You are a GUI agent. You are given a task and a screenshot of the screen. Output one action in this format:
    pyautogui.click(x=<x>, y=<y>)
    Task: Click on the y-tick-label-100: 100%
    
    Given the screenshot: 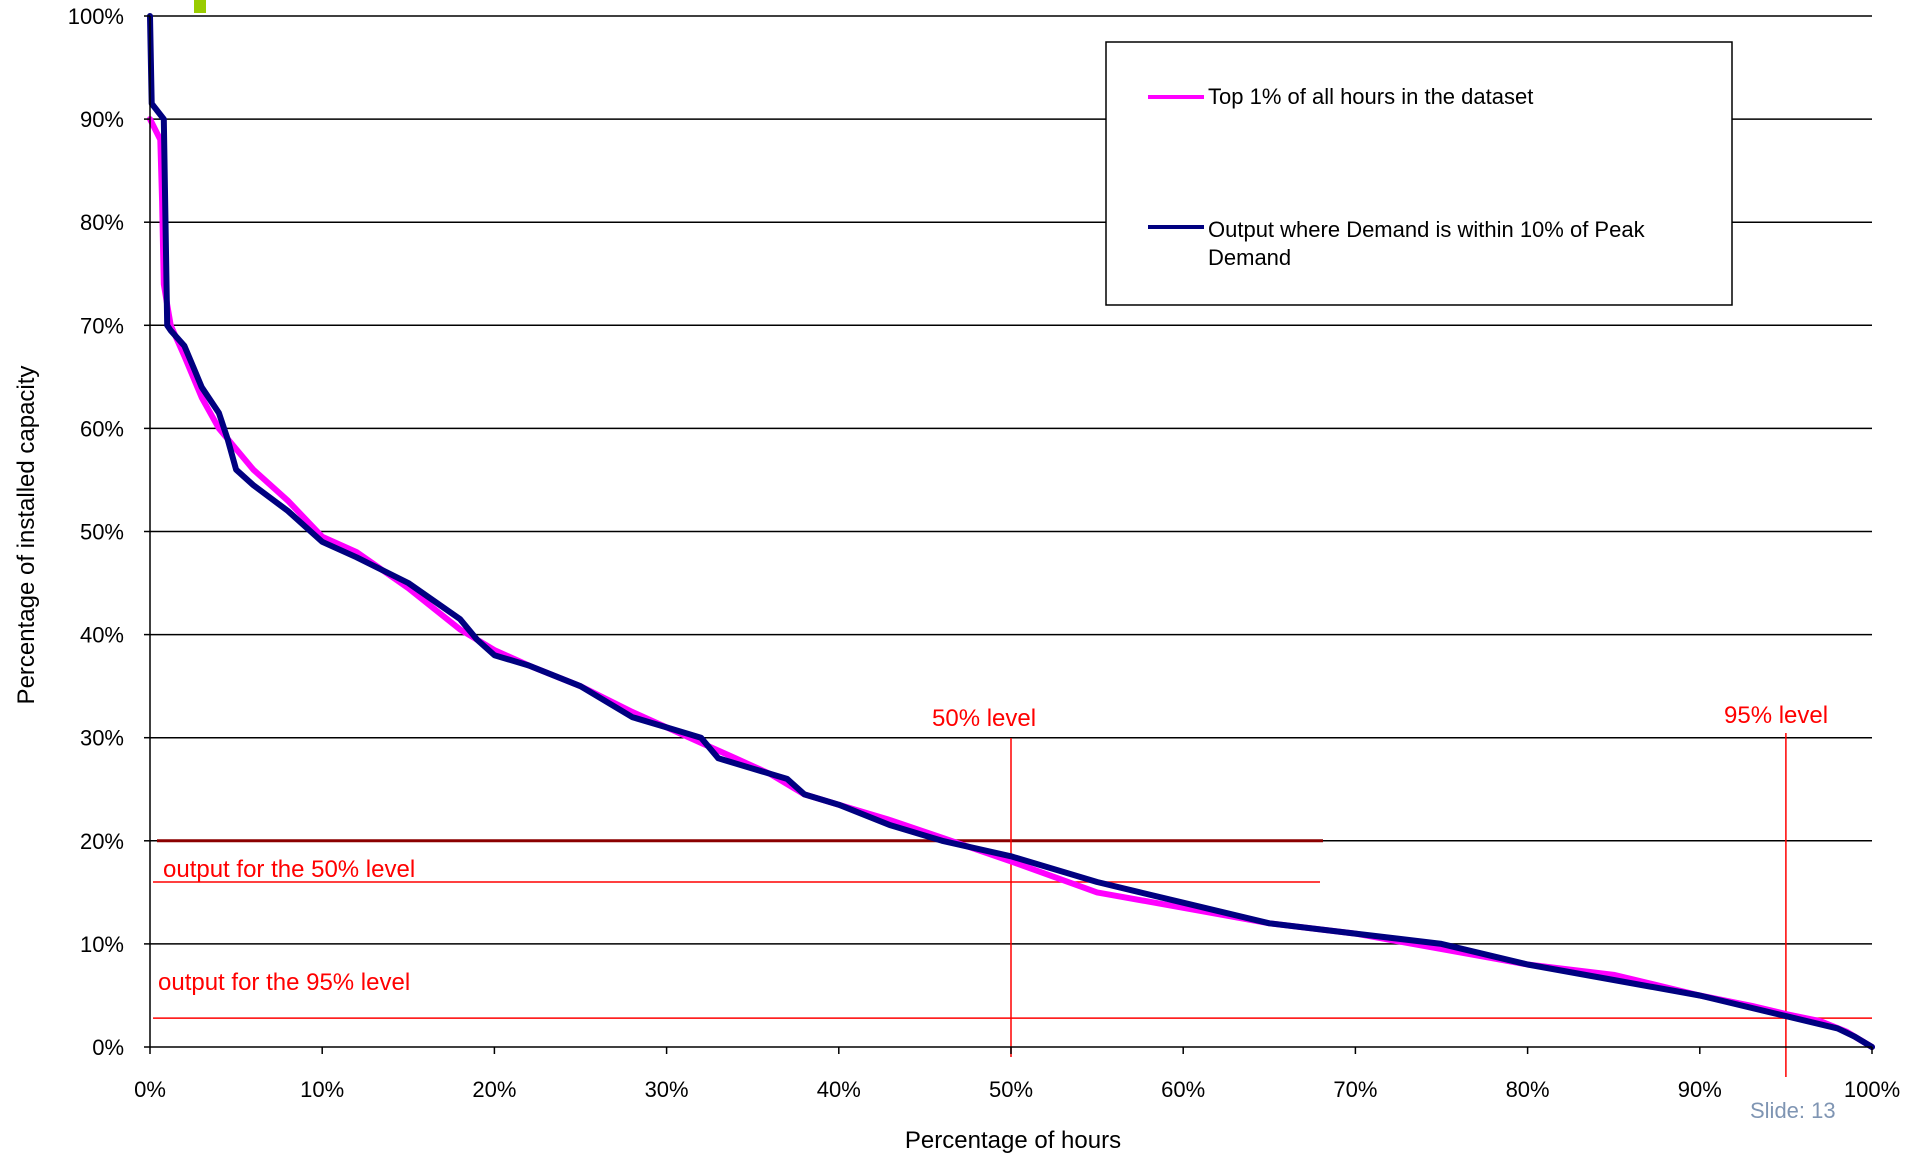 What is the action you would take?
    pyautogui.click(x=96, y=16)
    